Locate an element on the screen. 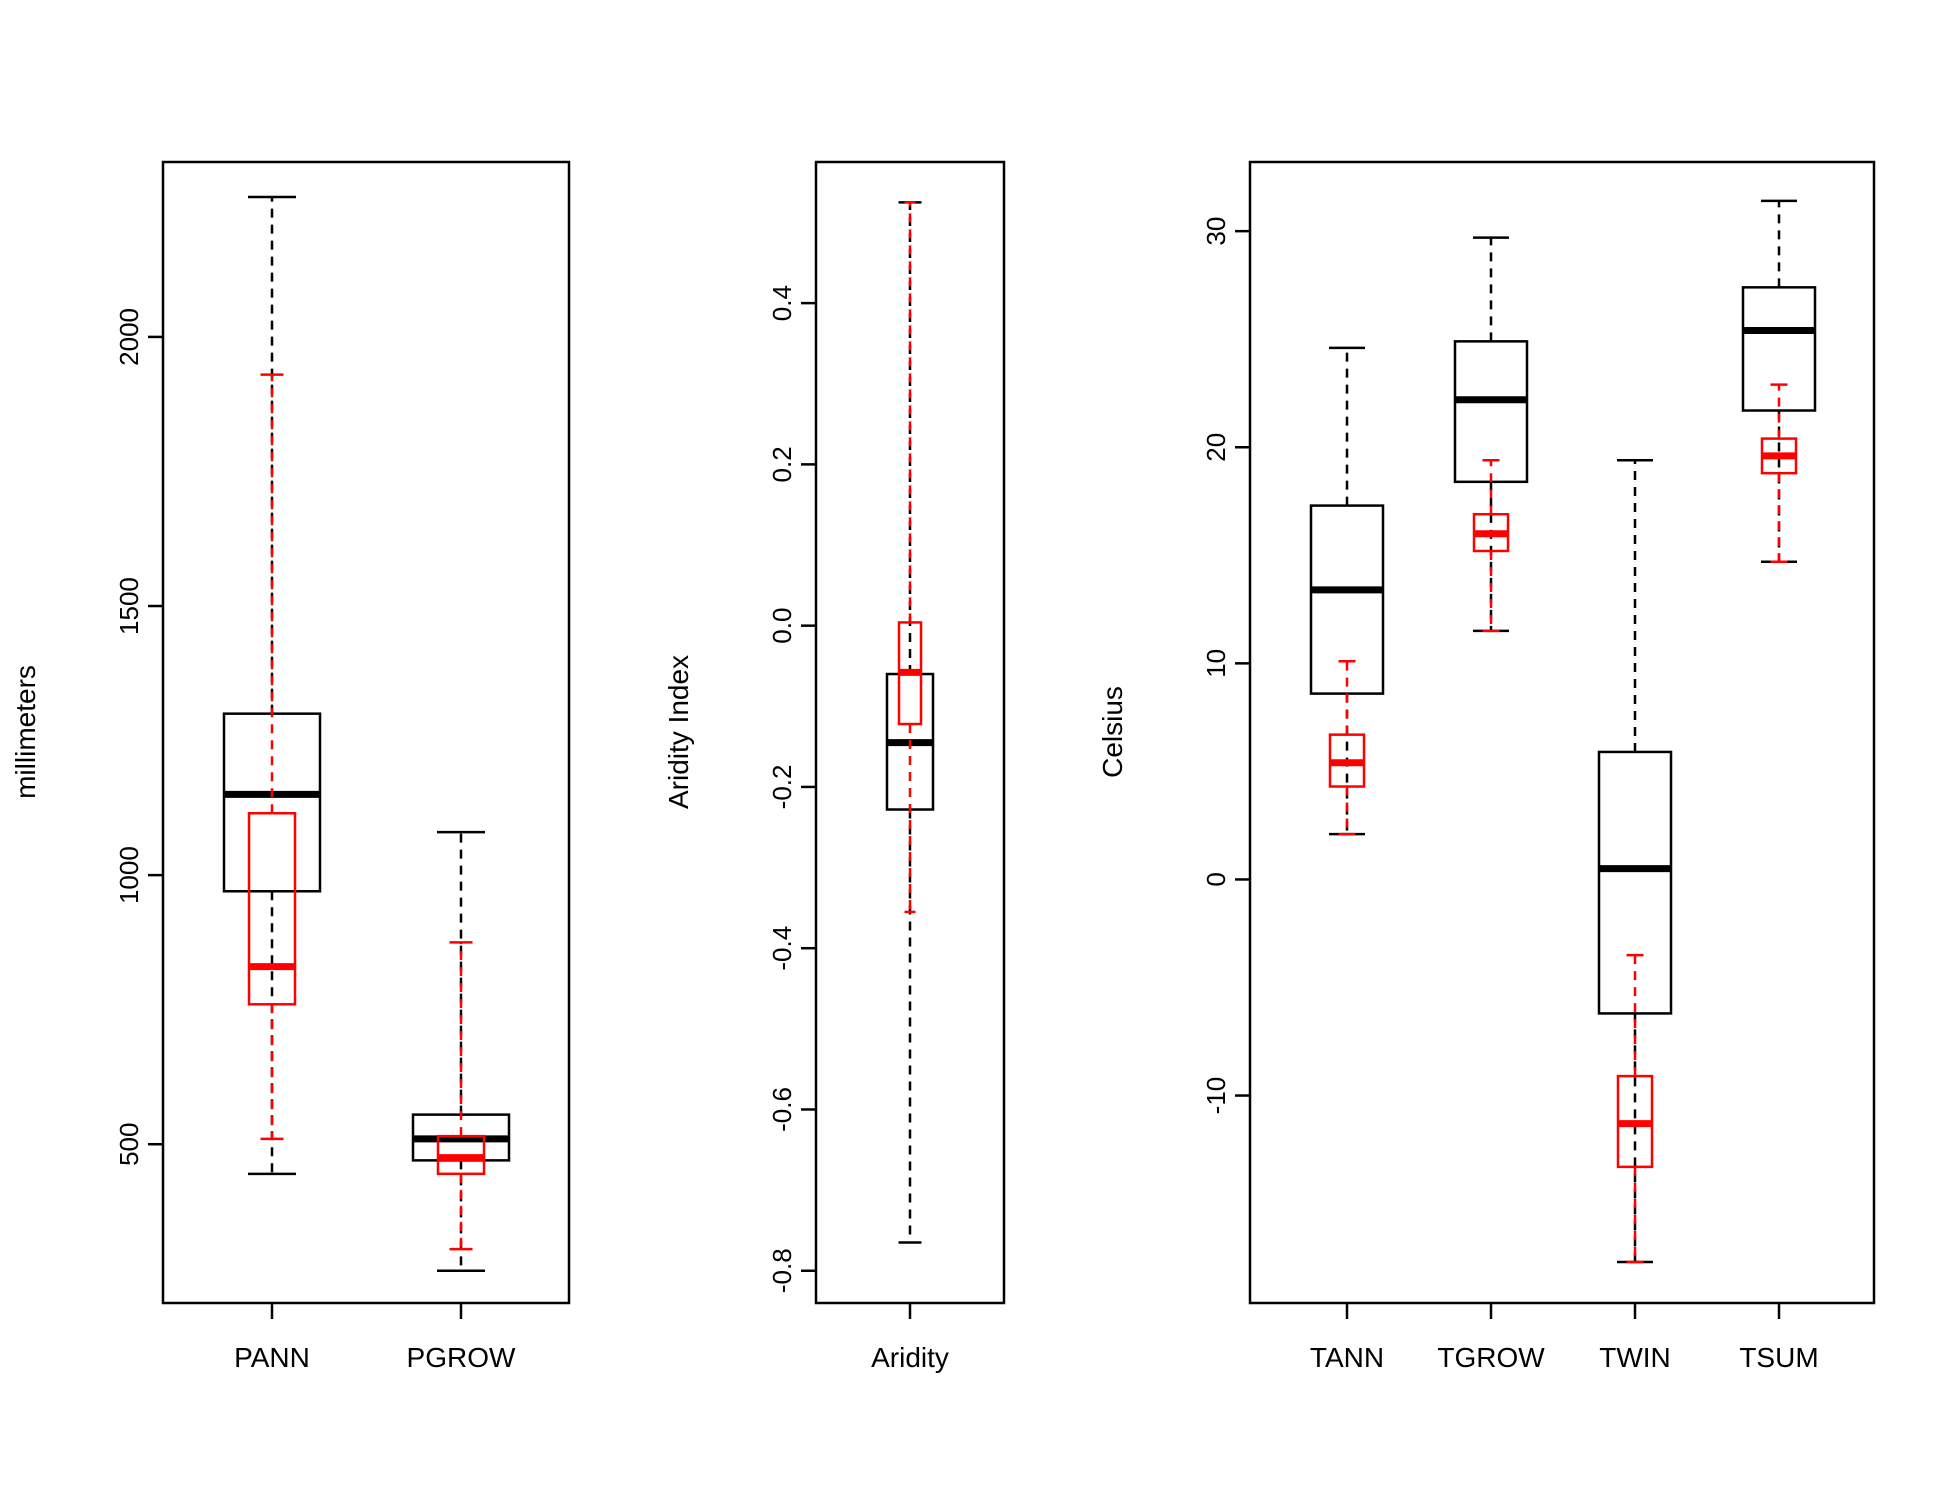 The width and height of the screenshot is (1950, 1500). y-tick-label: 30 is located at coordinates (1216, 231).